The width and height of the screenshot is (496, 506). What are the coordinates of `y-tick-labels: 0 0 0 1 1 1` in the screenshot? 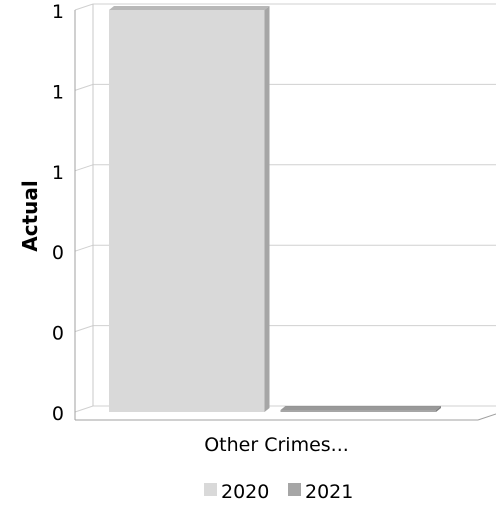 It's located at (58, 213).